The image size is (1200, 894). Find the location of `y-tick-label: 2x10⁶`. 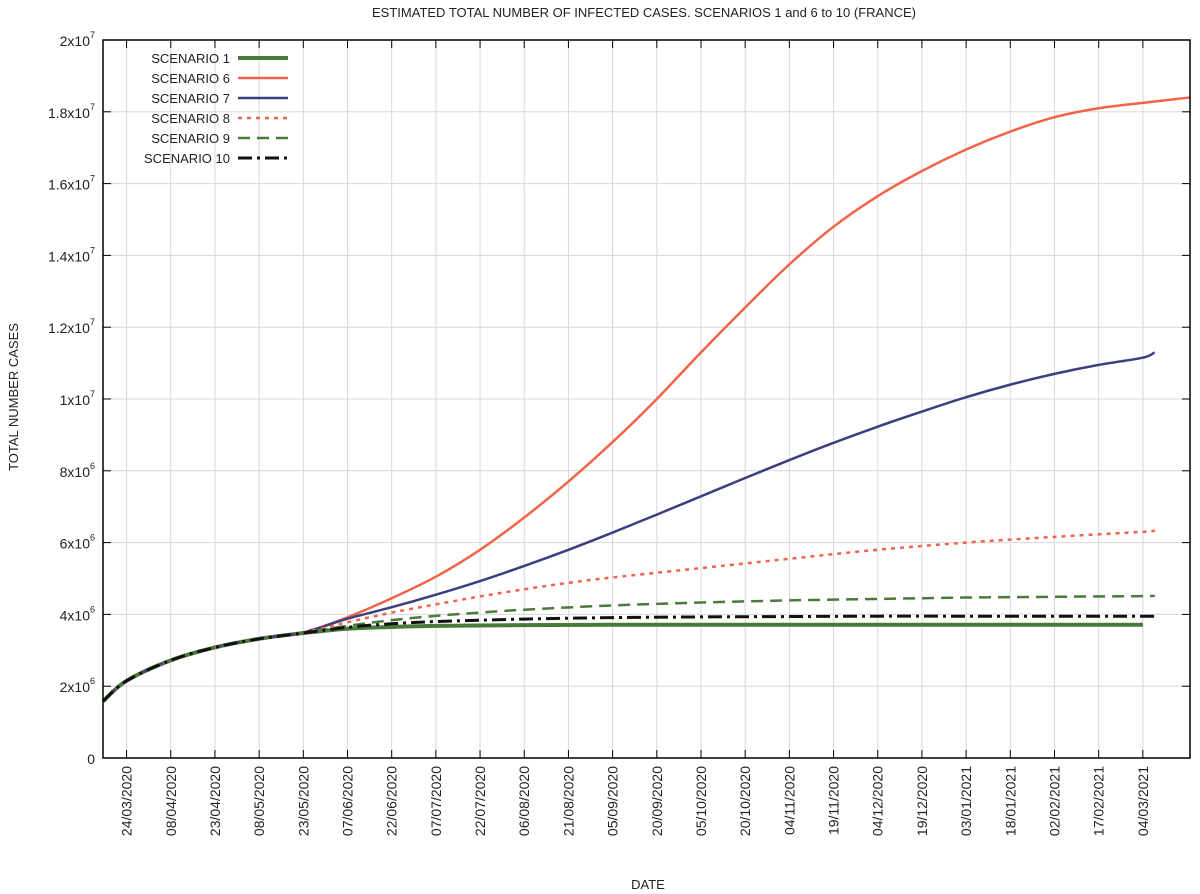

y-tick-label: 2x10⁶ is located at coordinates (77, 685).